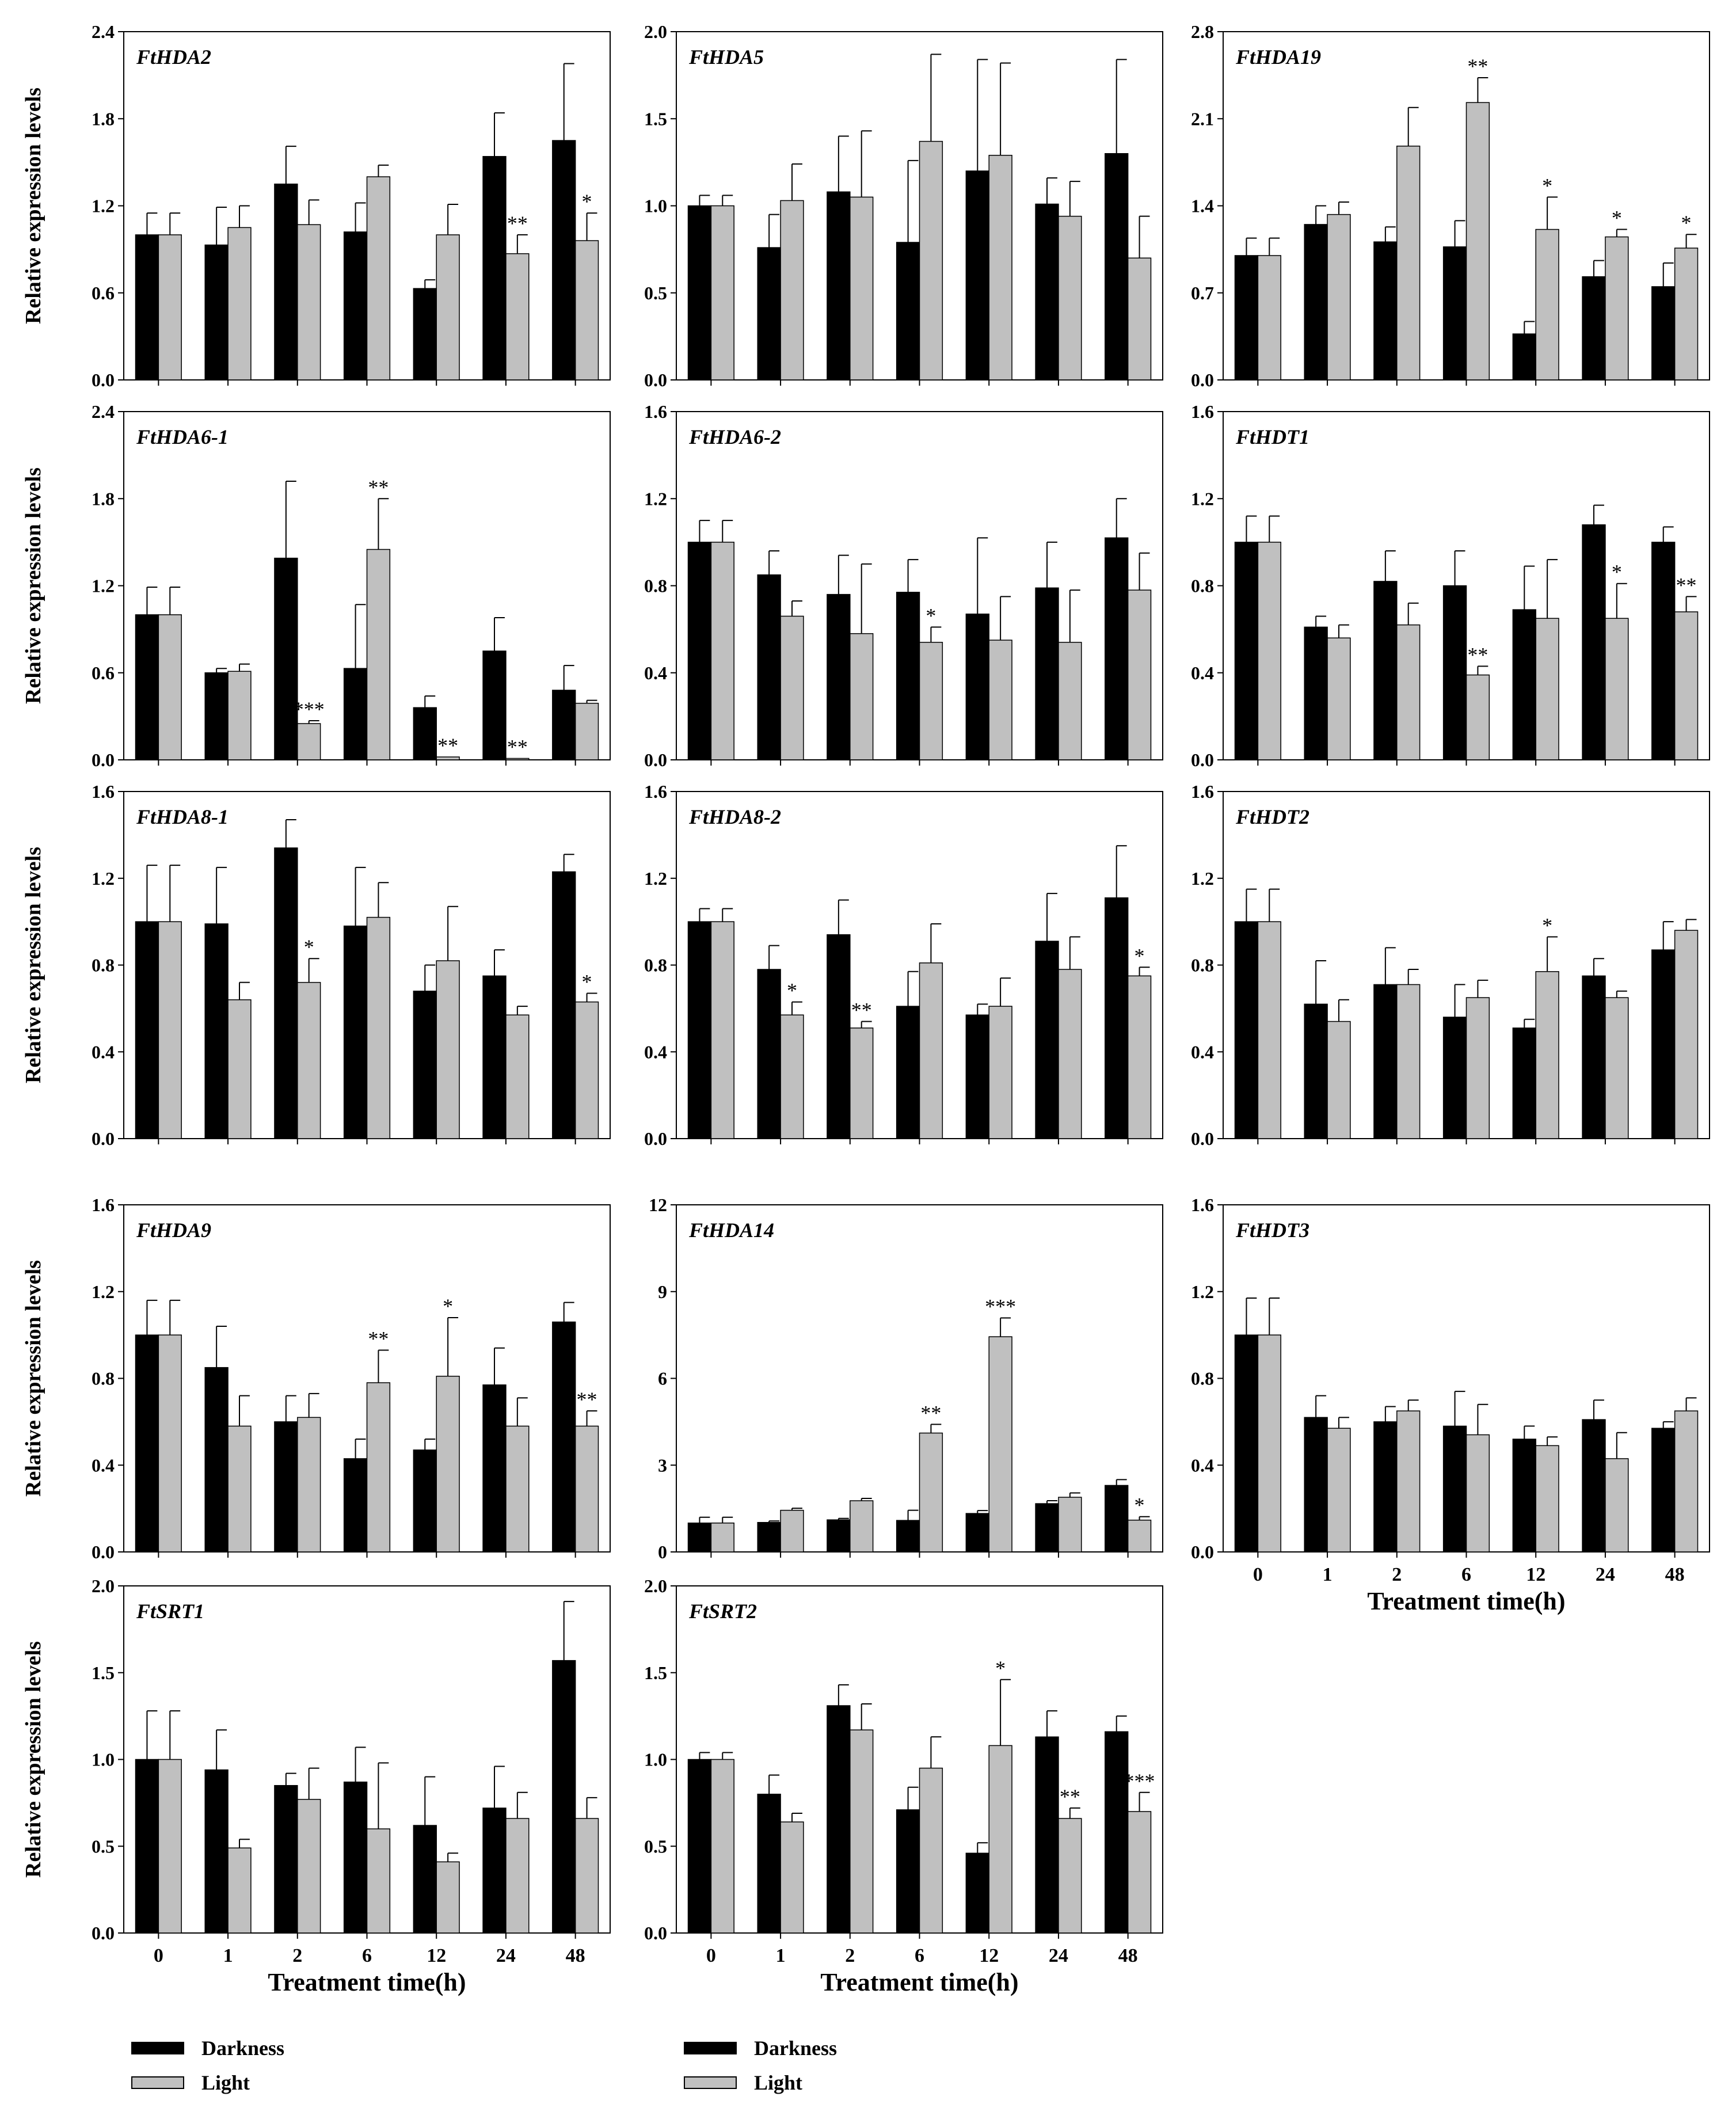 This screenshot has height=2108, width=1736. What do you see at coordinates (103, 498) in the screenshot?
I see `y-tick-label: 1.8` at bounding box center [103, 498].